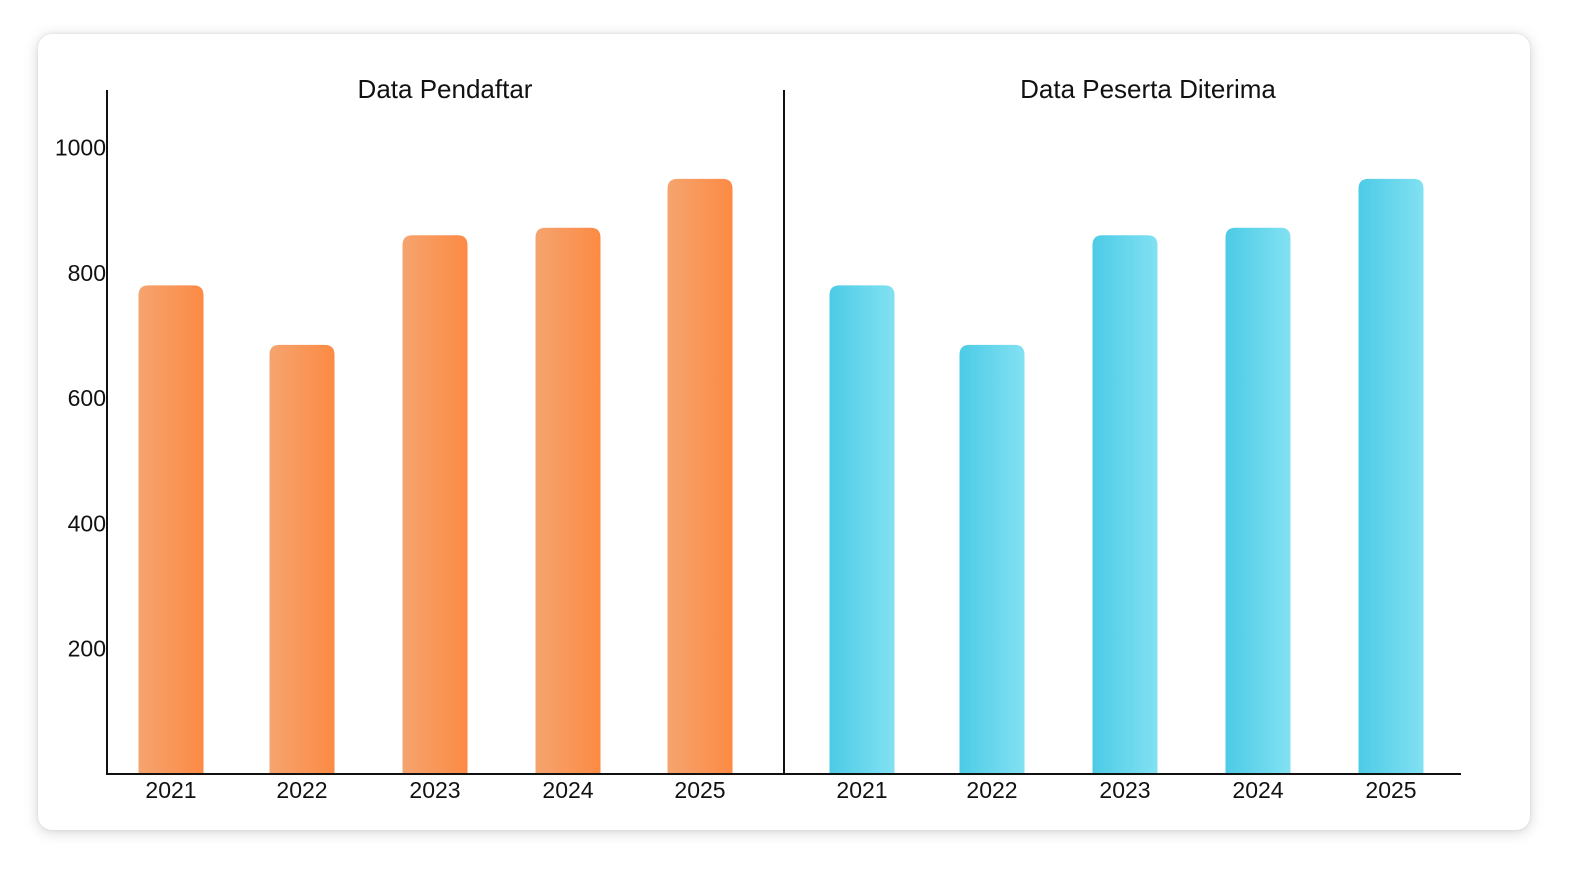 The height and width of the screenshot is (882, 1588). Describe the element at coordinates (87, 649) in the screenshot. I see `y-tick-label: 200` at that location.